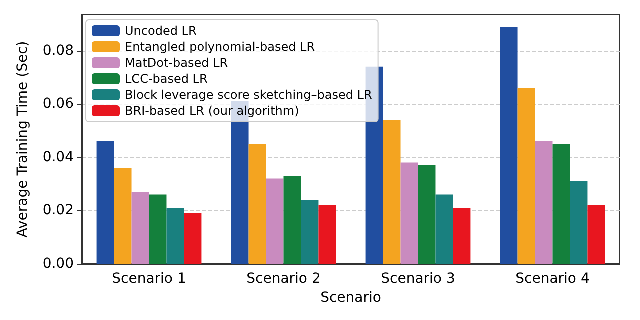 The image size is (640, 320). What do you see at coordinates (58, 50) in the screenshot?
I see `y-tick-label: 0.08` at bounding box center [58, 50].